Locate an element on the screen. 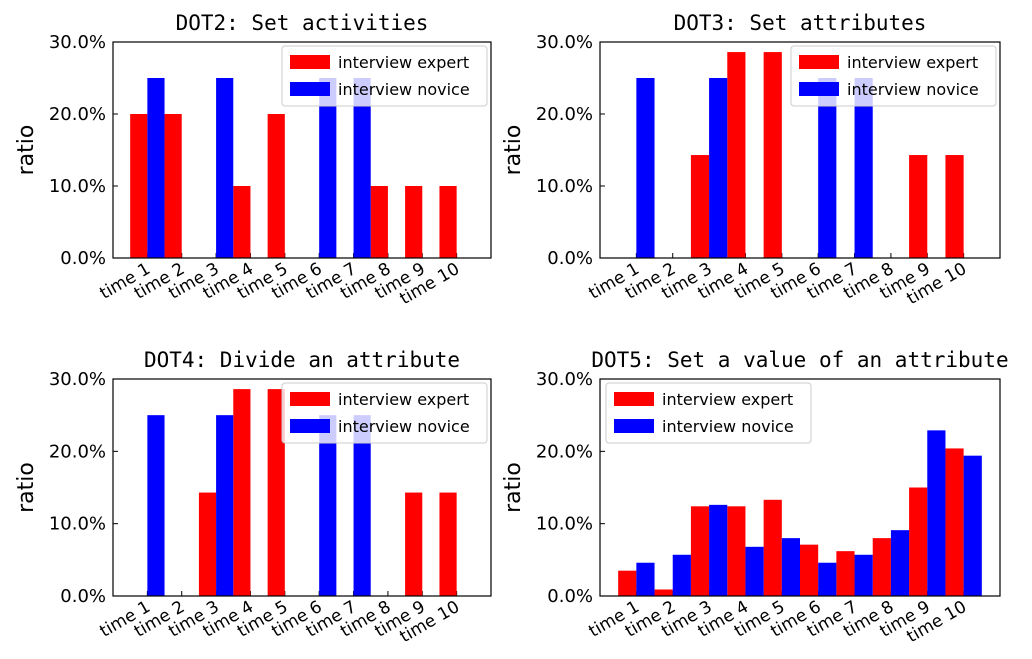 This screenshot has width=1032, height=659. subplot-title: DOT2: Set activities is located at coordinates (302, 23).